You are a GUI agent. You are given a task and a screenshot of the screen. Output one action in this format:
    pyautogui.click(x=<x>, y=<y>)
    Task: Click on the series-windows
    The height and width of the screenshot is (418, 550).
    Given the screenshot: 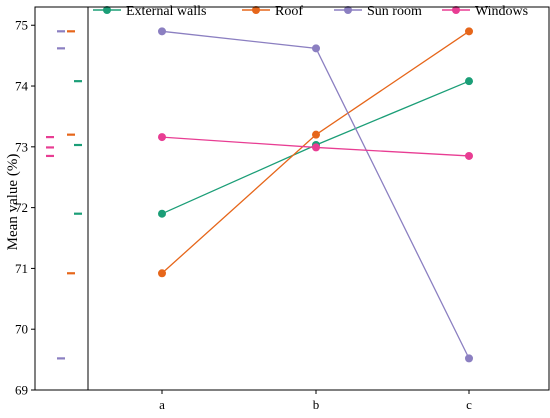 What is the action you would take?
    pyautogui.click(x=315, y=146)
    